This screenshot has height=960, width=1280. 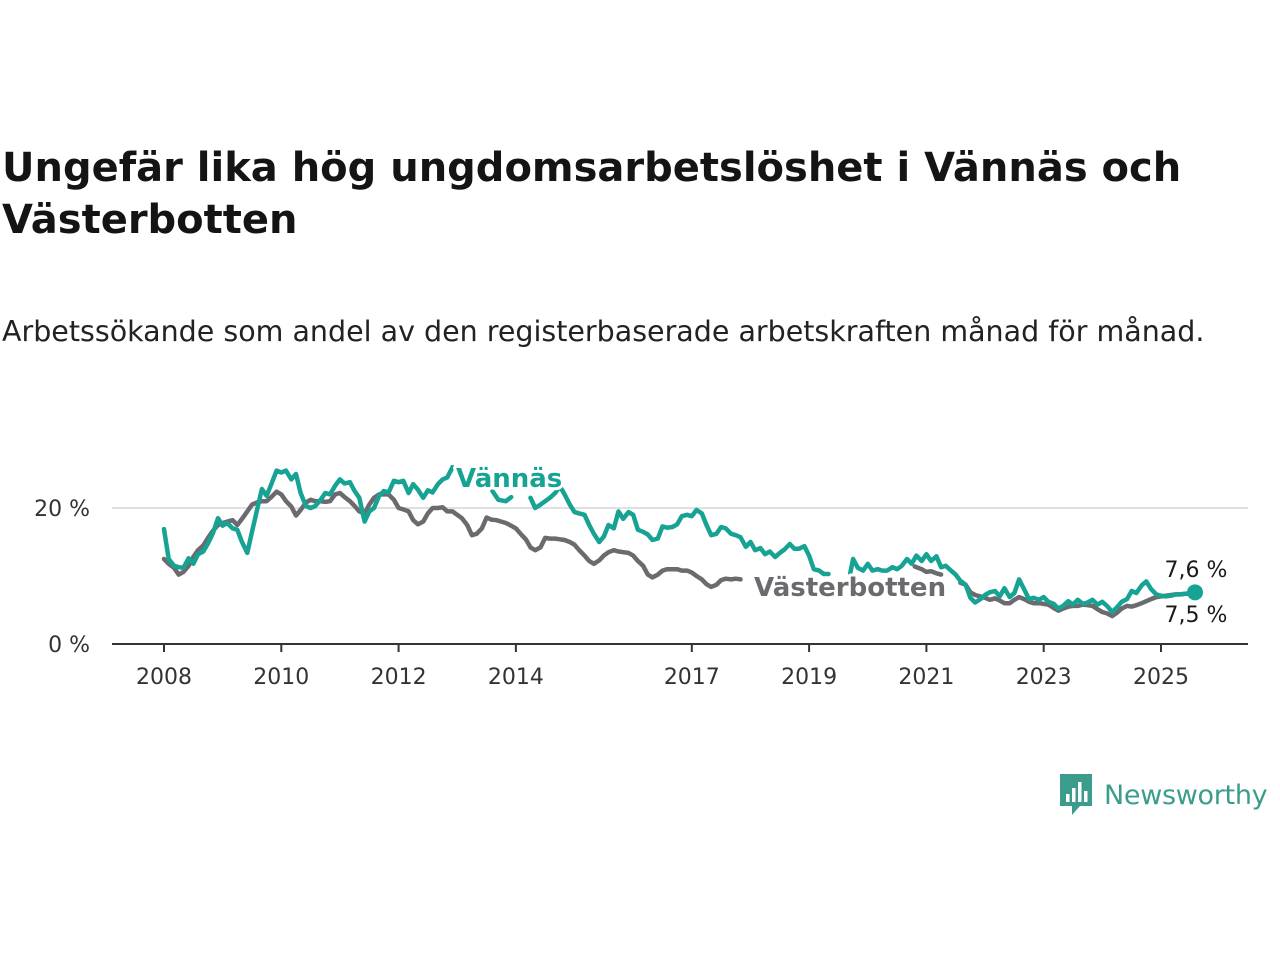 What do you see at coordinates (281, 677) in the screenshot?
I see `x-tick-label: 2010` at bounding box center [281, 677].